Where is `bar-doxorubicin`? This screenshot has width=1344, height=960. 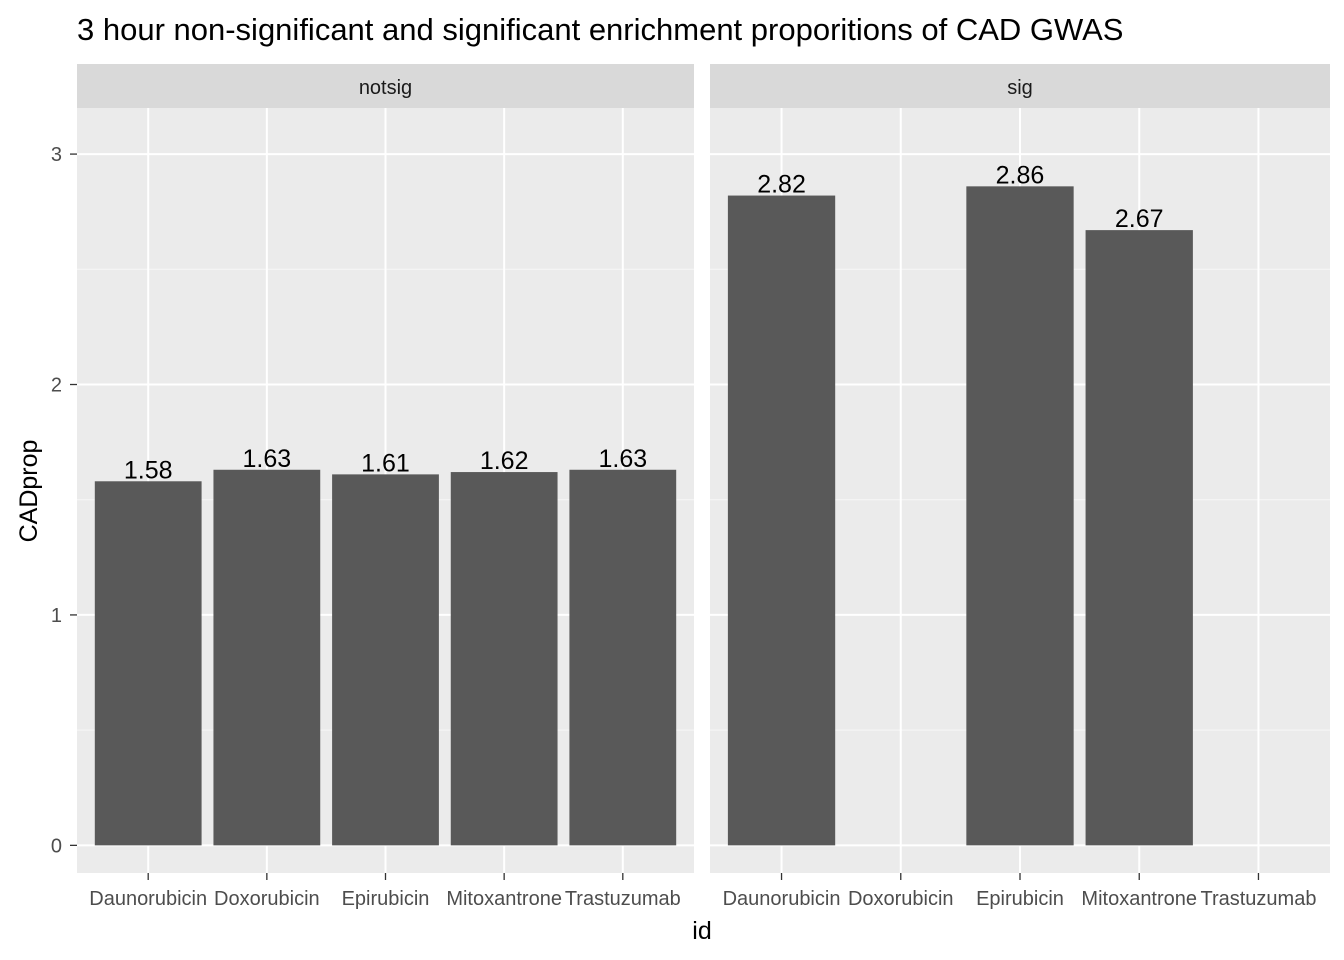
bar-doxorubicin is located at coordinates (267, 657).